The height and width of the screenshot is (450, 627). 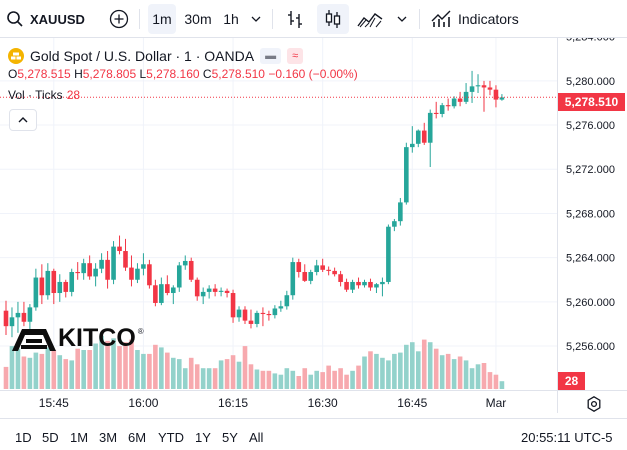 I want to click on bar-chart-type-button, so click(x=295, y=19).